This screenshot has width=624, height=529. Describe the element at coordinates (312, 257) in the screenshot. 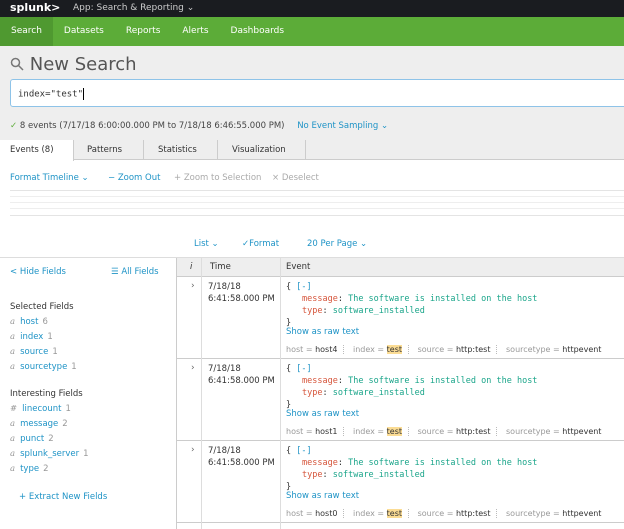

I see `divider` at that location.